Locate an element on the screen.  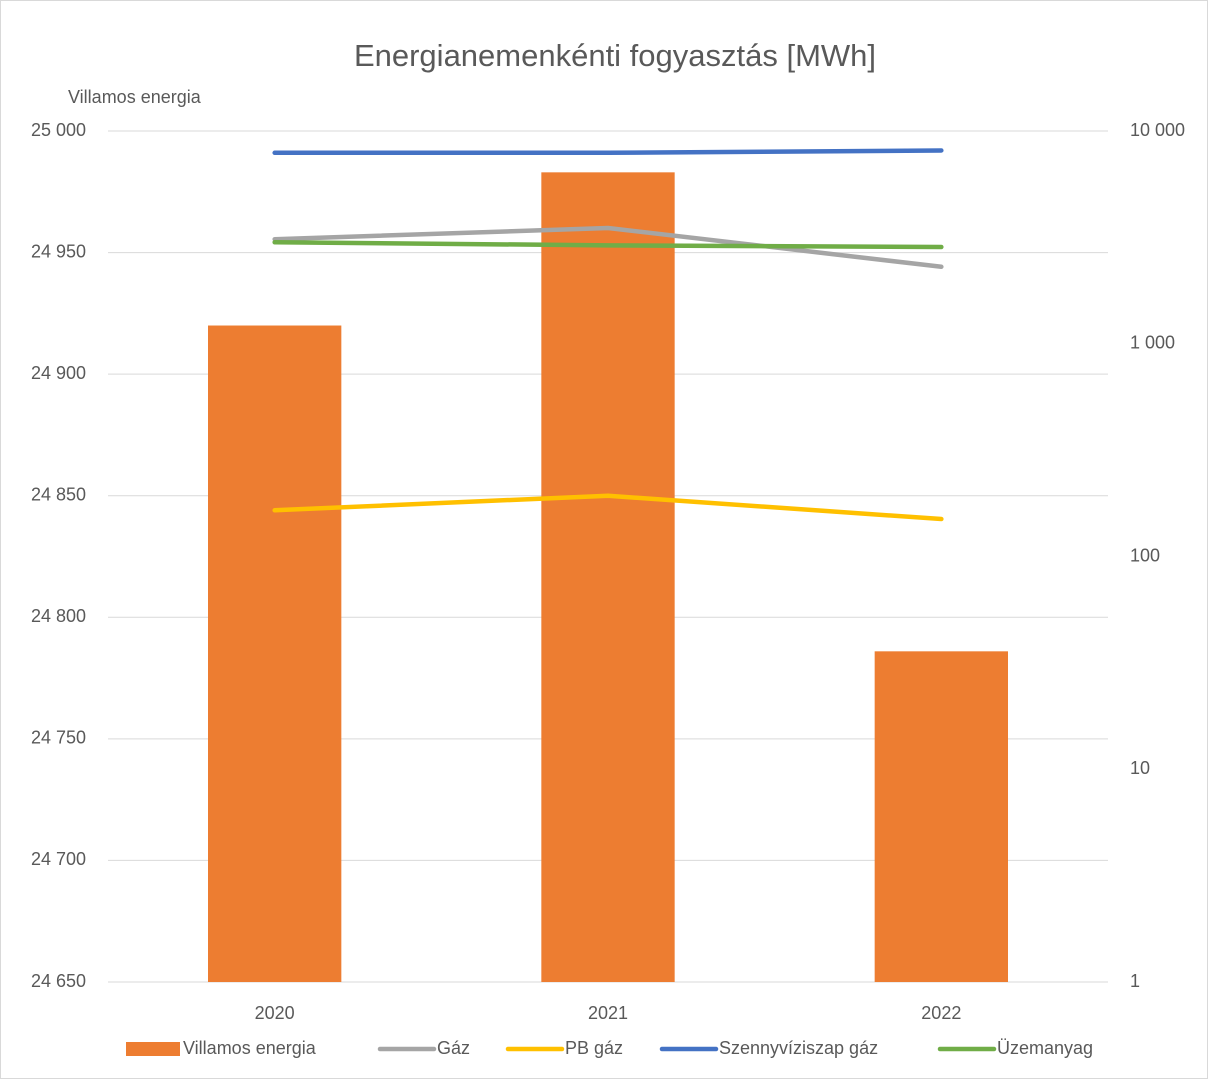
legend-label: Üzemanyag is located at coordinates (1045, 1048).